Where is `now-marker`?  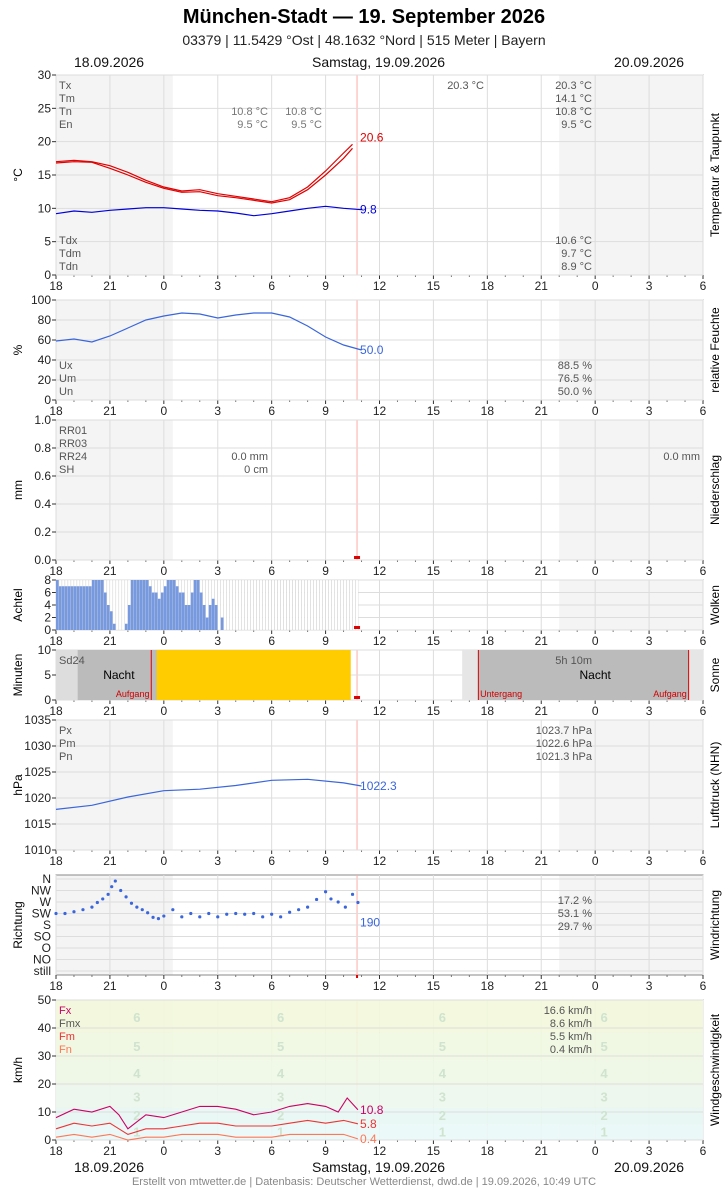 now-marker is located at coordinates (357, 976).